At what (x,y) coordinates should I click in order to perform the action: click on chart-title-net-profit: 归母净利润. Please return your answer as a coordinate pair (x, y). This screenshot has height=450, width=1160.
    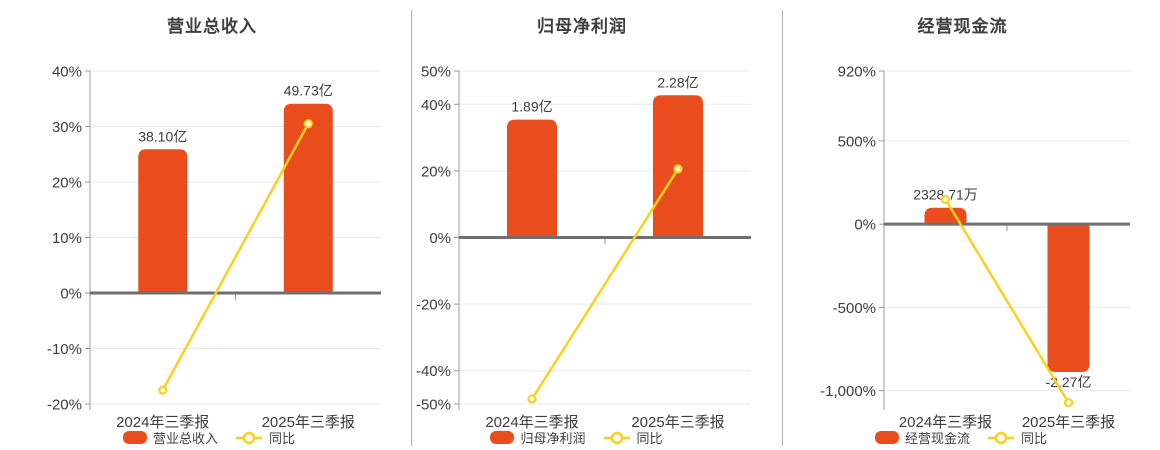
    Looking at the image, I should click on (582, 26).